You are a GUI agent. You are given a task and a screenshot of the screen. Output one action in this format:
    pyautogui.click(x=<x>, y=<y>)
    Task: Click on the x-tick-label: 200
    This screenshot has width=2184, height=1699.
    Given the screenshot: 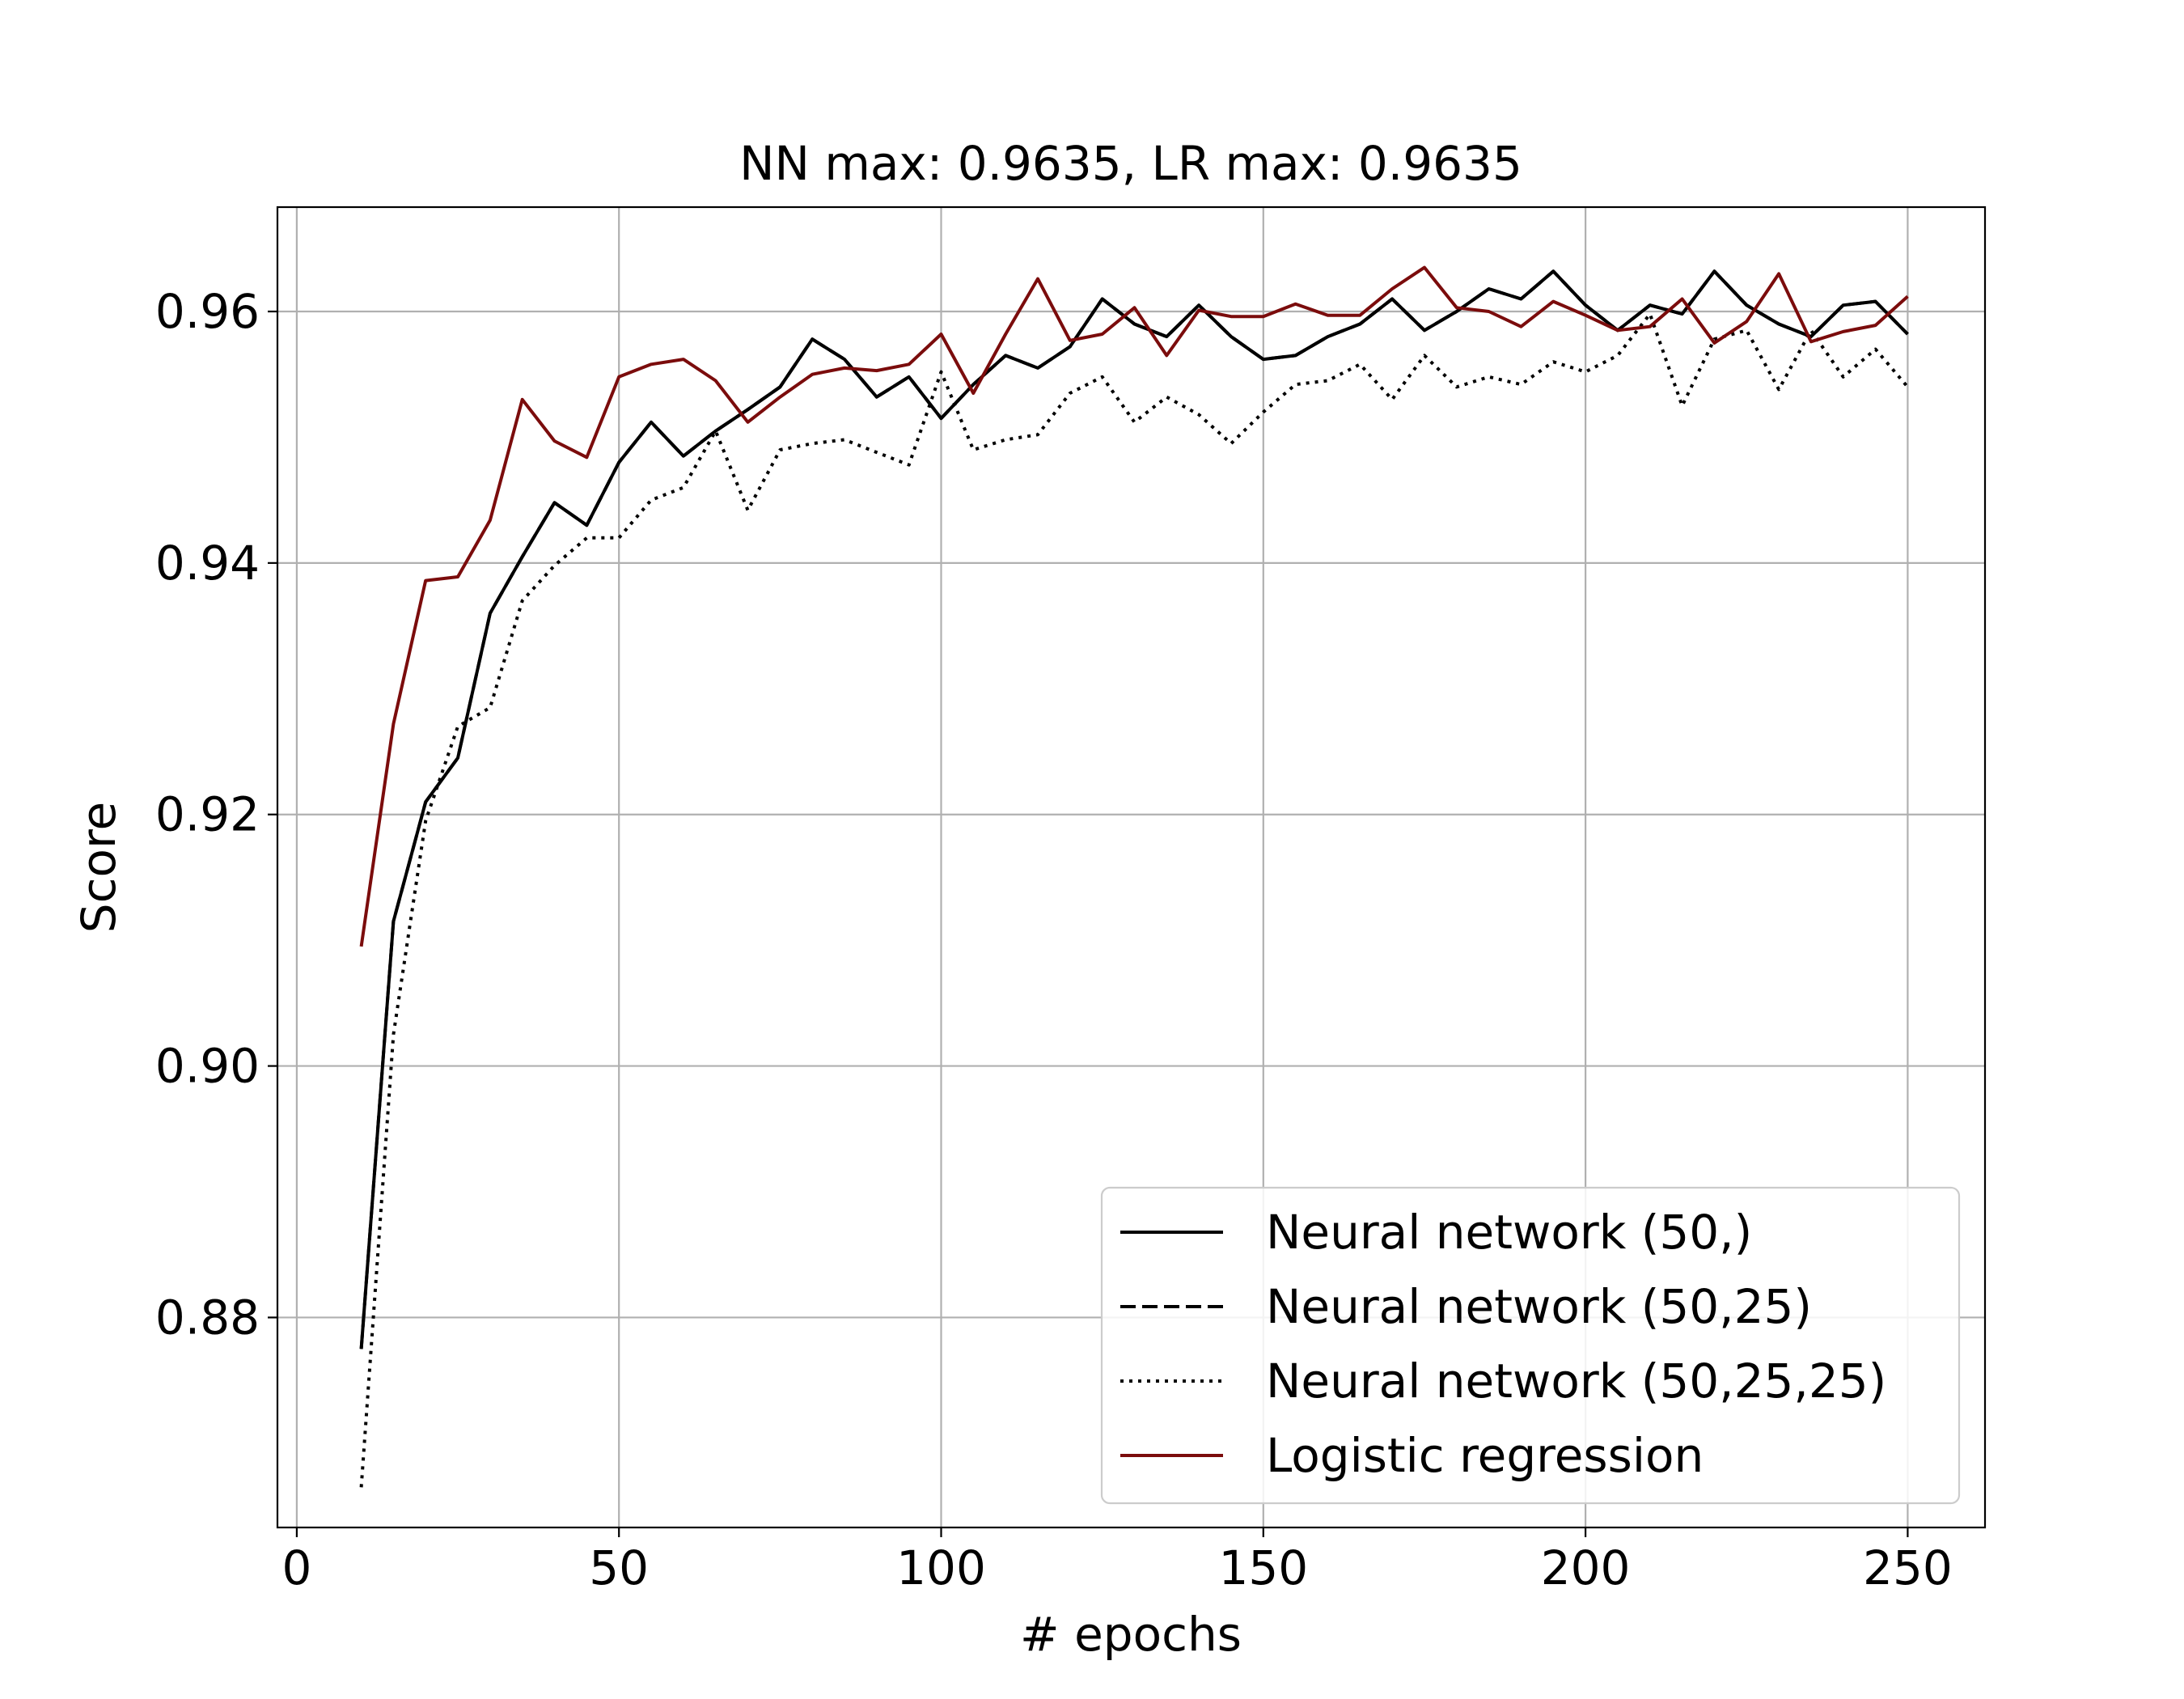 What is the action you would take?
    pyautogui.click(x=1586, y=1567)
    